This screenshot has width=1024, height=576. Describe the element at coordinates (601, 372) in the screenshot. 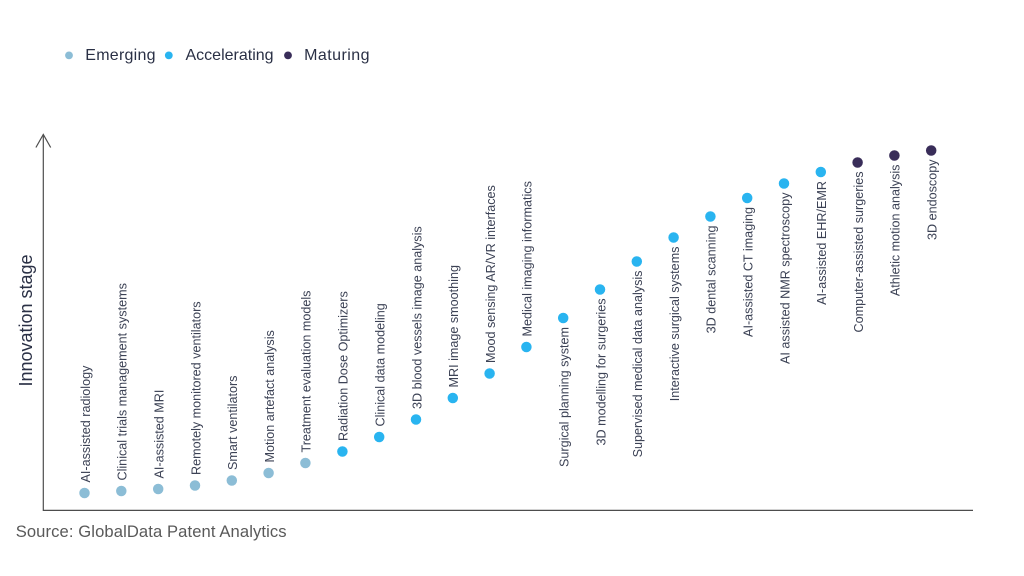

I see `svg-text: 3D modelling for surgeries` at that location.